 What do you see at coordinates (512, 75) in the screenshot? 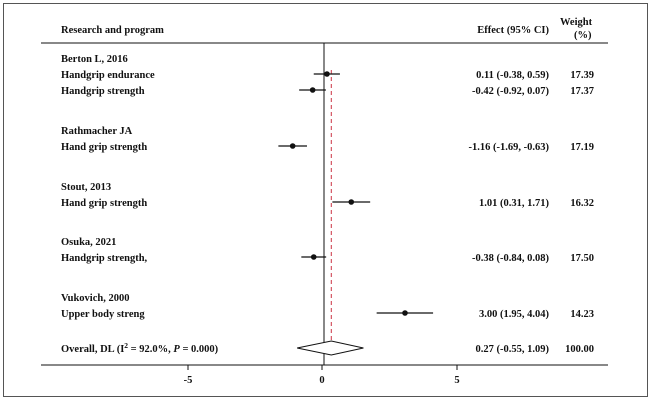
I see `effect-ci-text: 0.11 (-0.38, 0.59)` at bounding box center [512, 75].